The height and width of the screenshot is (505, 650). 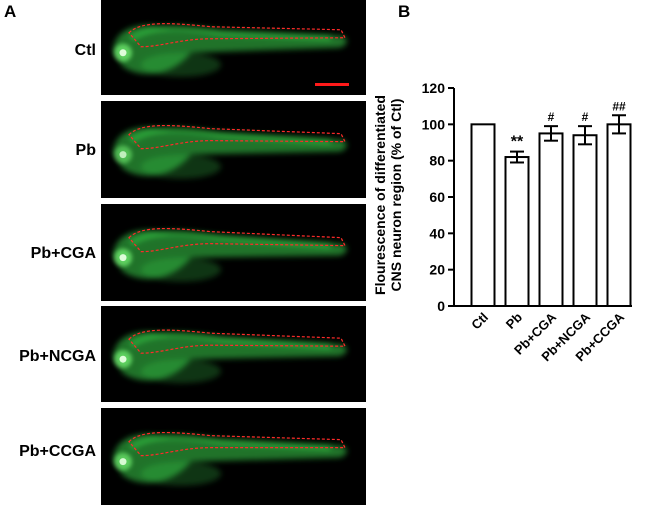 I want to click on y-tick-label: 20, so click(x=437, y=270).